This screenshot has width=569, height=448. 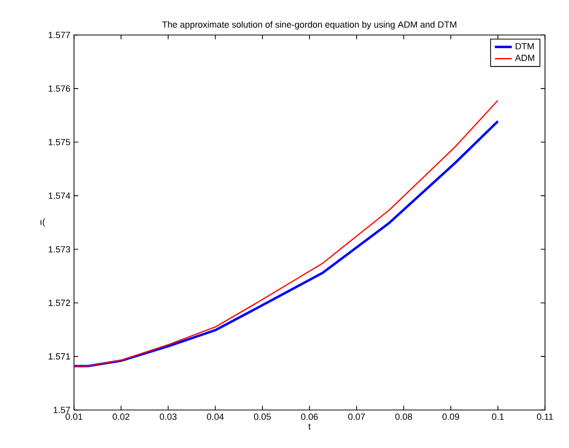 I want to click on y-tick-label: 1.571, so click(x=59, y=356).